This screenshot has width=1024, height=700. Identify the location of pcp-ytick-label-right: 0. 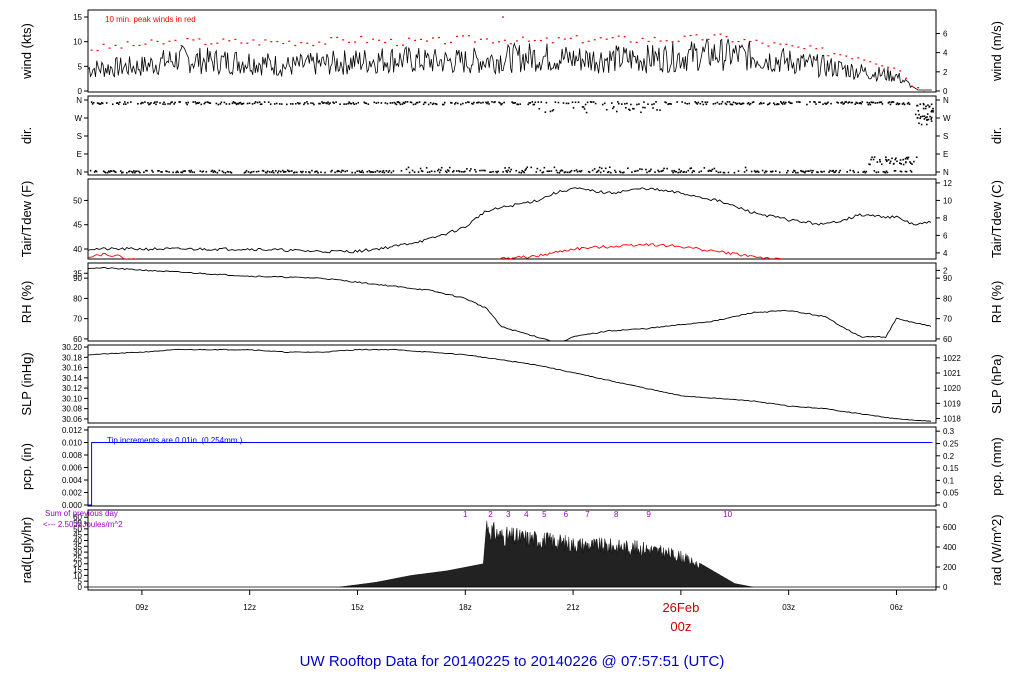
(945, 505).